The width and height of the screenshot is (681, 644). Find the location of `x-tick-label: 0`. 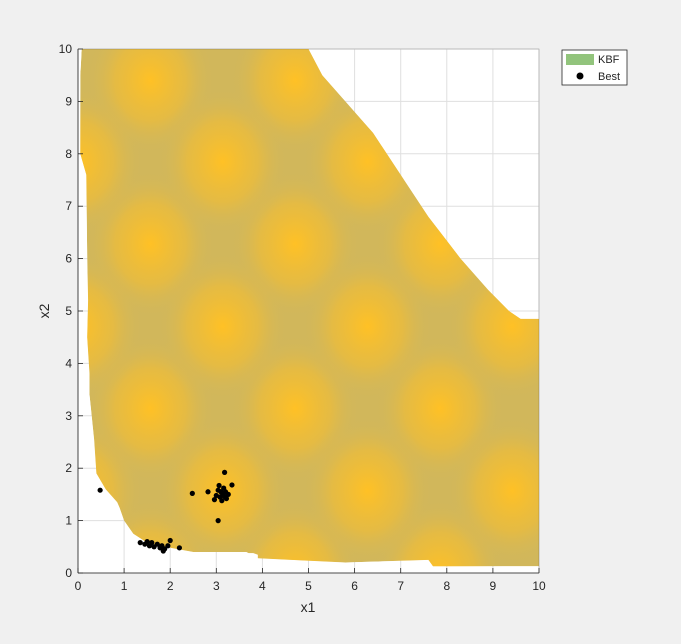

x-tick-label: 0 is located at coordinates (78, 586).